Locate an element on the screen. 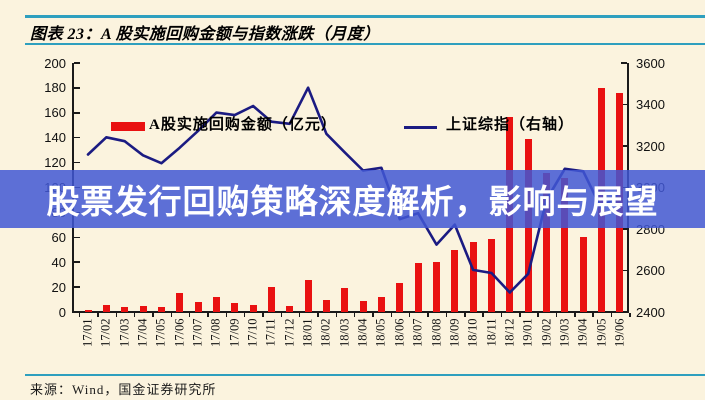 The width and height of the screenshot is (705, 400). right-axis-tick-label: 2400 is located at coordinates (650, 312).